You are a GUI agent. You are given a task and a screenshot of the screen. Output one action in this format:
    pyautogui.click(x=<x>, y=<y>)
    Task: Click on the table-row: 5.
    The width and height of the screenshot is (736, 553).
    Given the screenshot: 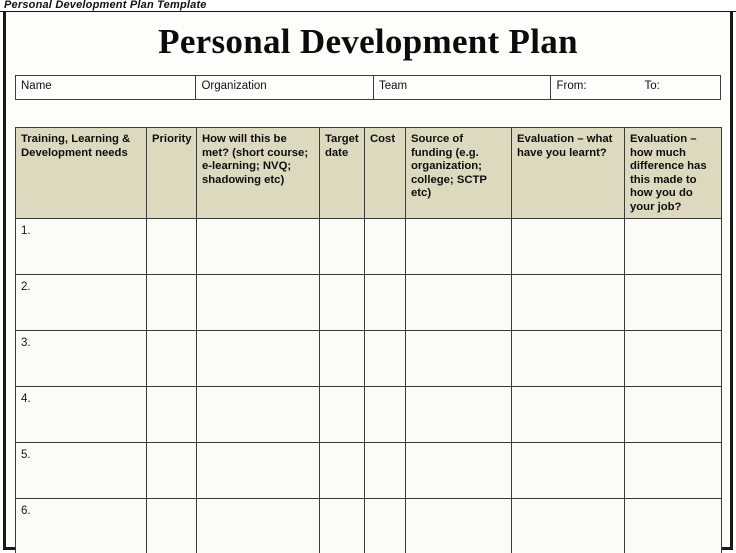 What is the action you would take?
    pyautogui.click(x=368, y=470)
    